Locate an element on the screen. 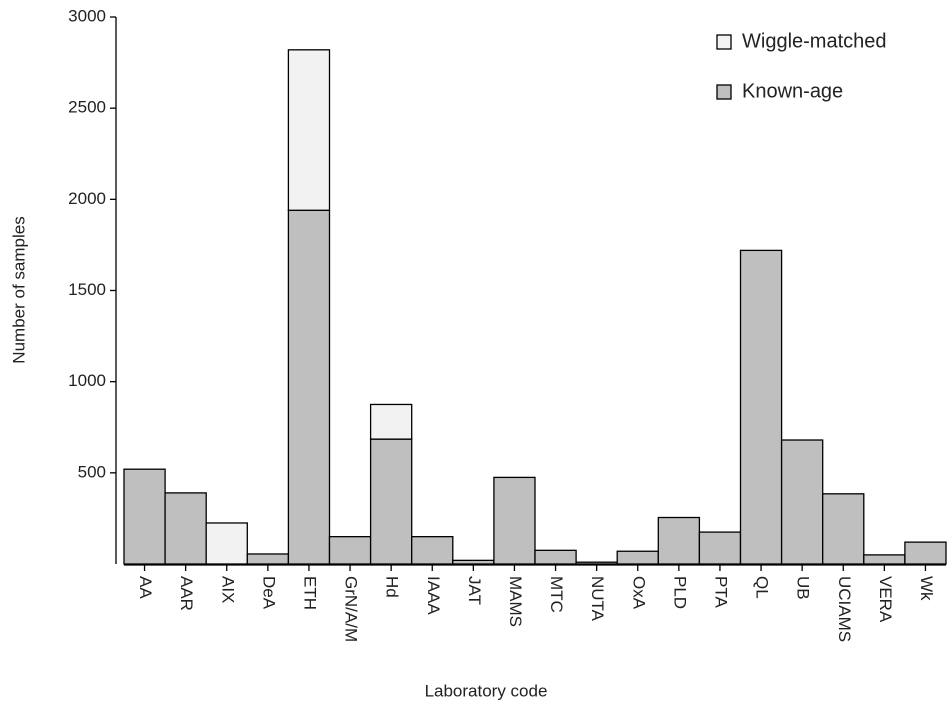 The image size is (952, 708). x-tick-label: JAT is located at coordinates (474, 590).